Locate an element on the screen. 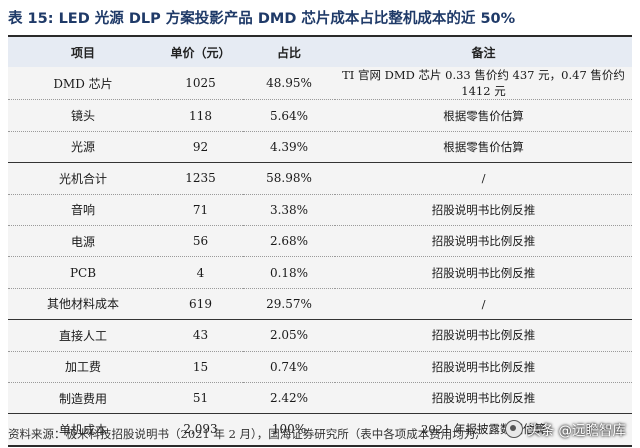  header-share: 占比 is located at coordinates (288, 52).